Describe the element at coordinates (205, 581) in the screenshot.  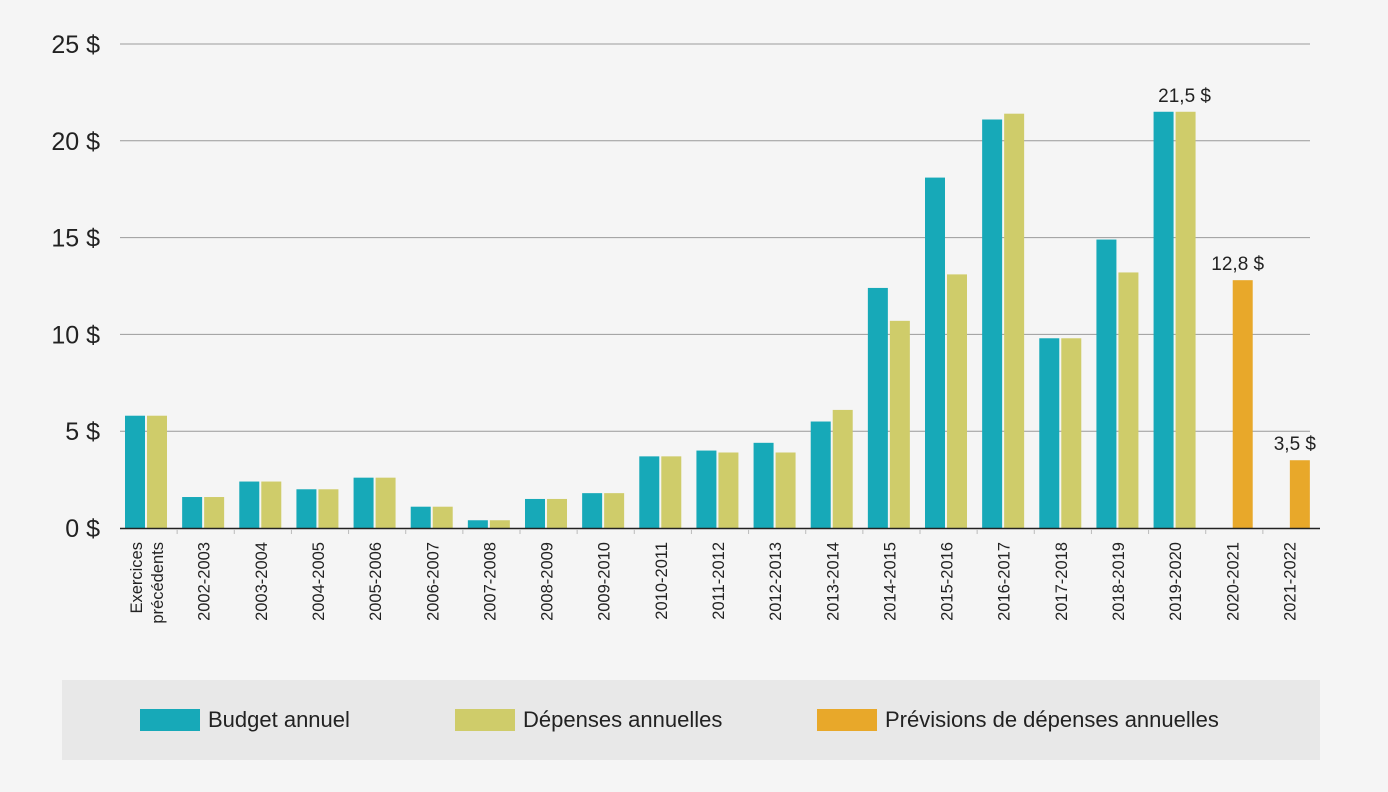
I see `x-tick-label: 2002-2003` at that location.